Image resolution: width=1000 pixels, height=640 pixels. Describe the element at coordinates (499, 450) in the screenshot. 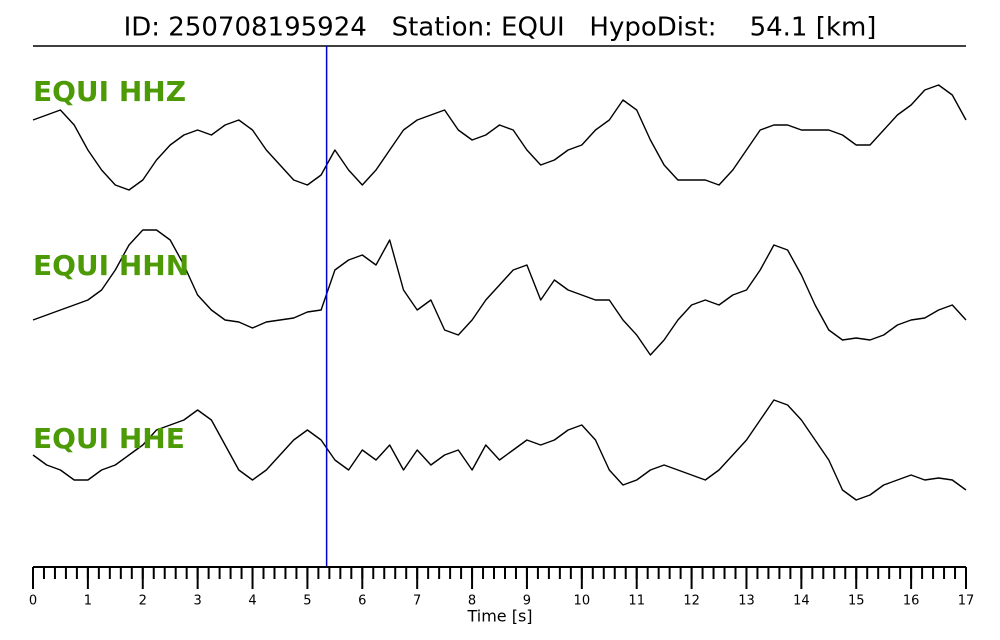

I see `trace` at that location.